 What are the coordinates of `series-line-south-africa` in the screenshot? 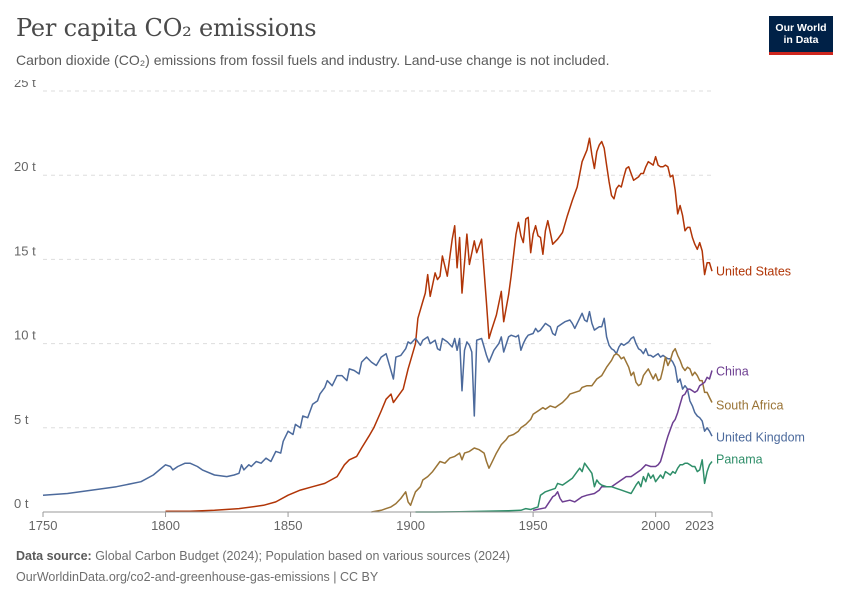 It's located at (542, 430).